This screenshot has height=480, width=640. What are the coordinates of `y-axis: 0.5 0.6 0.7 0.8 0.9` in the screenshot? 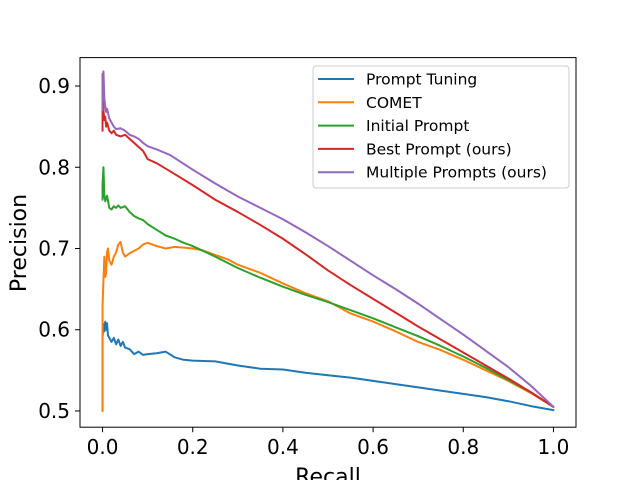 It's located at (59, 248).